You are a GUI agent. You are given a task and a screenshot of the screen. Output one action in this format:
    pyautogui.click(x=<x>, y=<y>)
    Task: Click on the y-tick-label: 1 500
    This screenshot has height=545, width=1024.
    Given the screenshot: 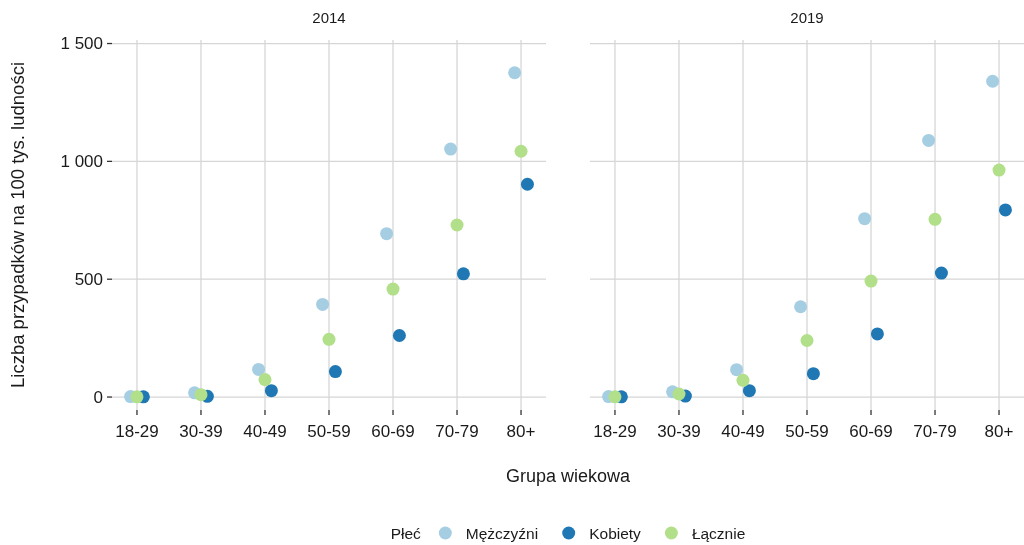 What is the action you would take?
    pyautogui.click(x=81, y=44)
    